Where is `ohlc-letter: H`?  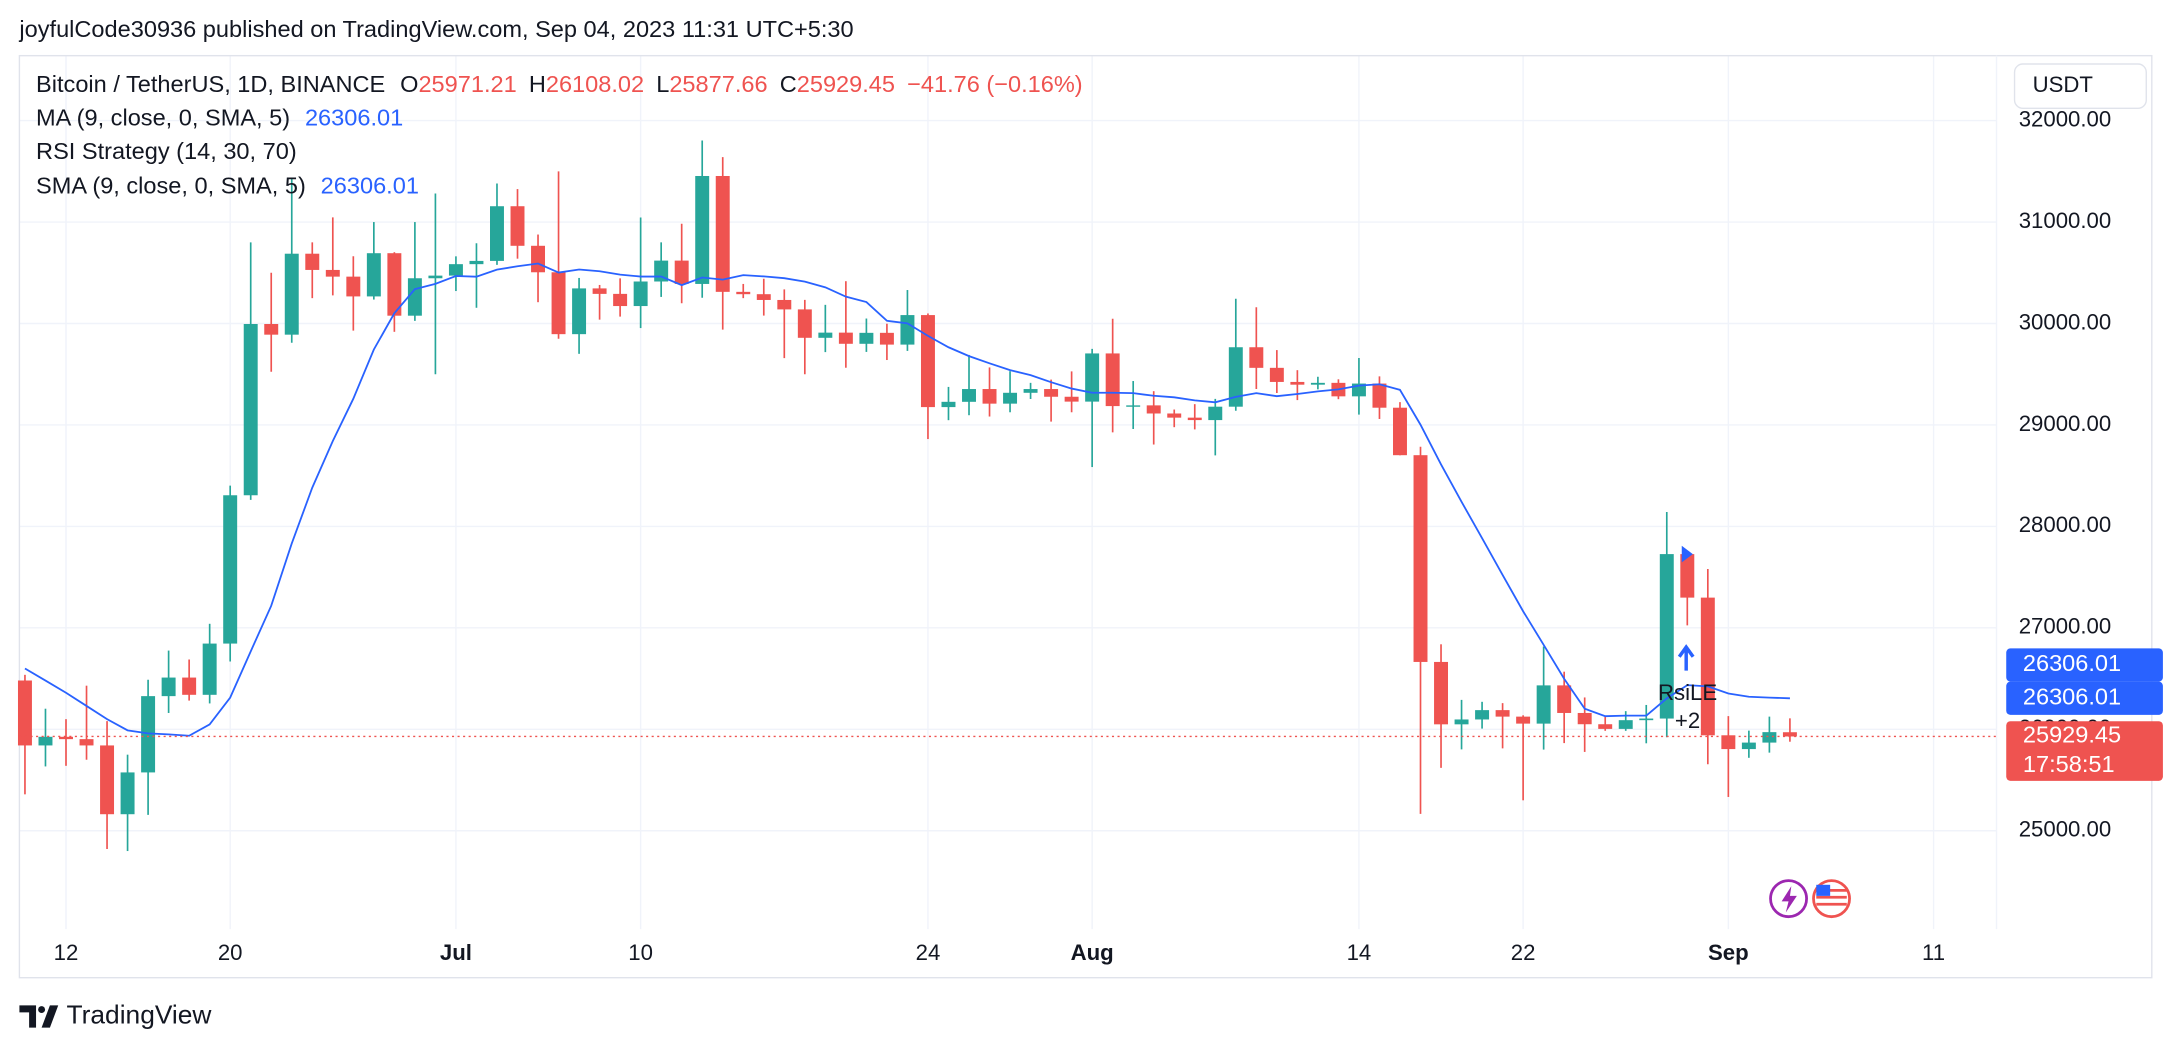 ohlc-letter: H is located at coordinates (537, 84).